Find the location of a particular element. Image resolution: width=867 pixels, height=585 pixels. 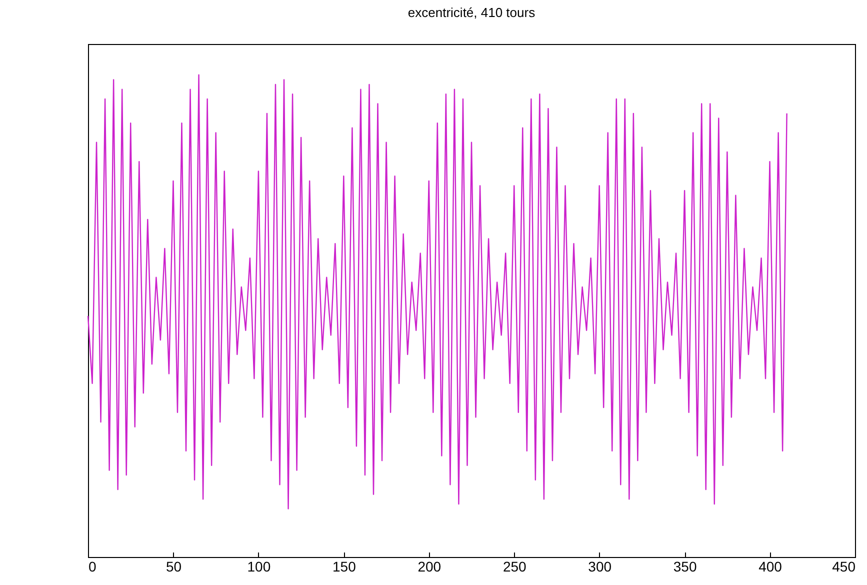

x-tick-label: 350 is located at coordinates (685, 566).